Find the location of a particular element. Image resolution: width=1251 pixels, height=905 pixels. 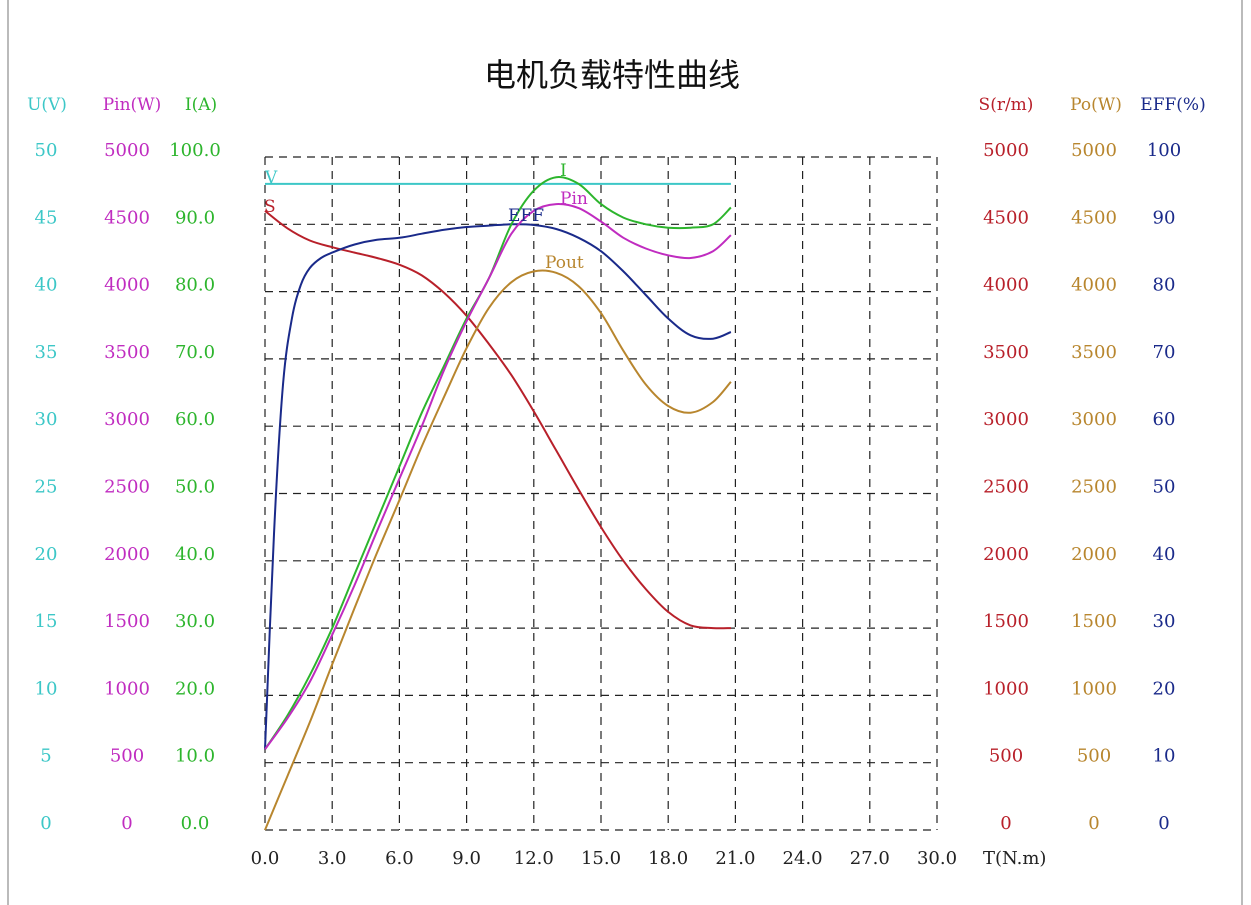

y-tick-label-po: 1000 is located at coordinates (1094, 688).